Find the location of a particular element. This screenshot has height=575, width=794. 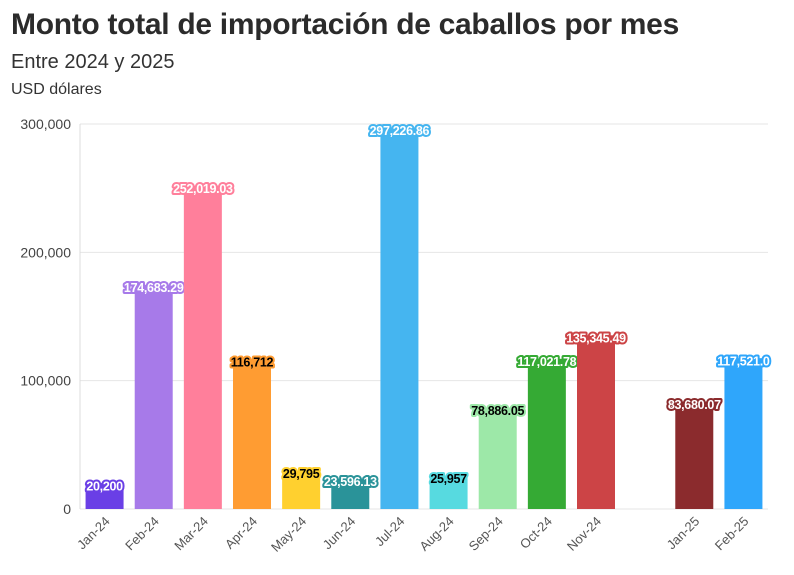

x-tick-label: Nov-24 is located at coordinates (584, 534).